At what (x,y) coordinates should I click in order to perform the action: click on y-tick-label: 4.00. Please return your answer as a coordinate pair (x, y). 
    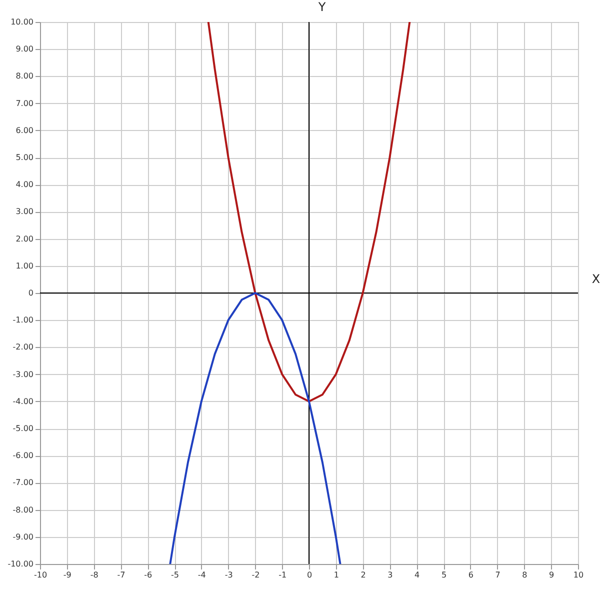
    Looking at the image, I should click on (25, 185).